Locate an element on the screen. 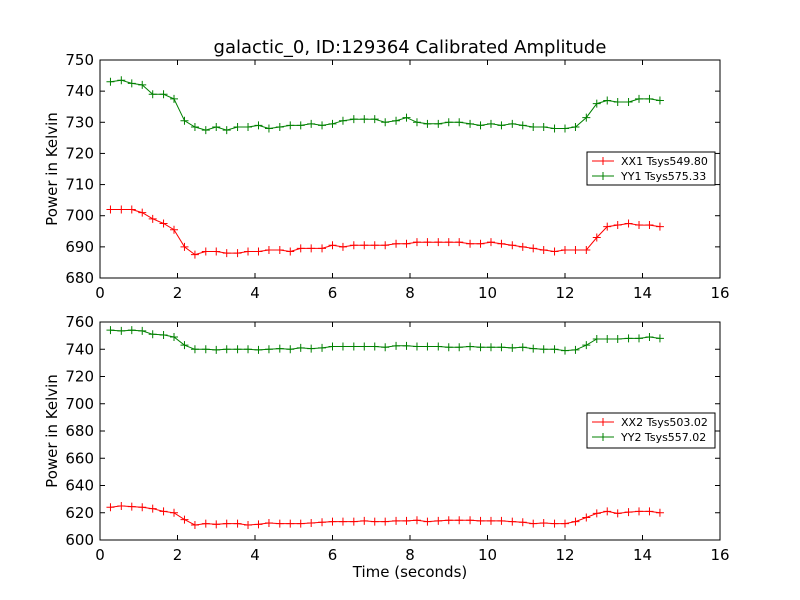 This screenshot has height=600, width=800. top-y-tick-label: 710 is located at coordinates (79, 185).